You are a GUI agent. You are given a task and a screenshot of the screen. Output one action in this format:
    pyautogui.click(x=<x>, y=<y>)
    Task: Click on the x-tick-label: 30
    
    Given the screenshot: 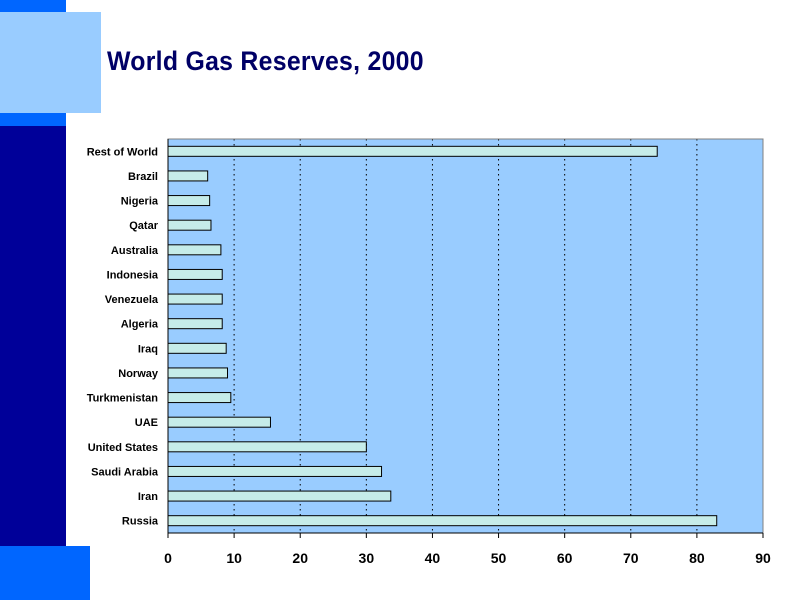 What is the action you would take?
    pyautogui.click(x=367, y=558)
    